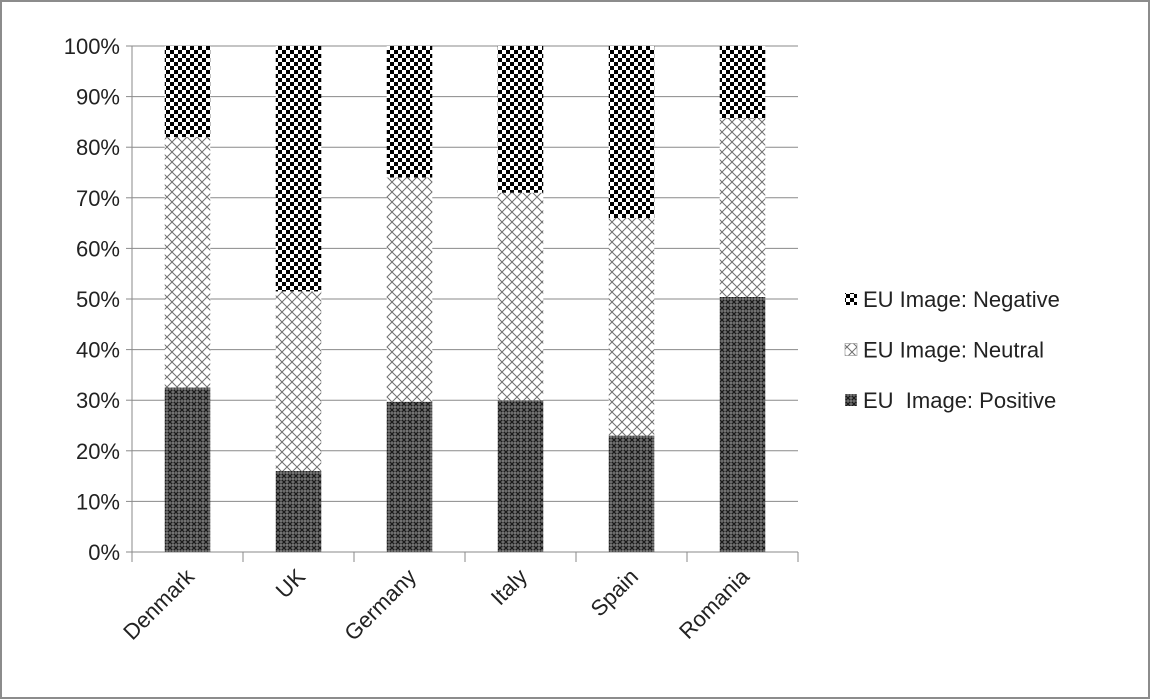 The height and width of the screenshot is (699, 1150). I want to click on legend-label-eu-image-negative: EU Image: Negative, so click(961, 299).